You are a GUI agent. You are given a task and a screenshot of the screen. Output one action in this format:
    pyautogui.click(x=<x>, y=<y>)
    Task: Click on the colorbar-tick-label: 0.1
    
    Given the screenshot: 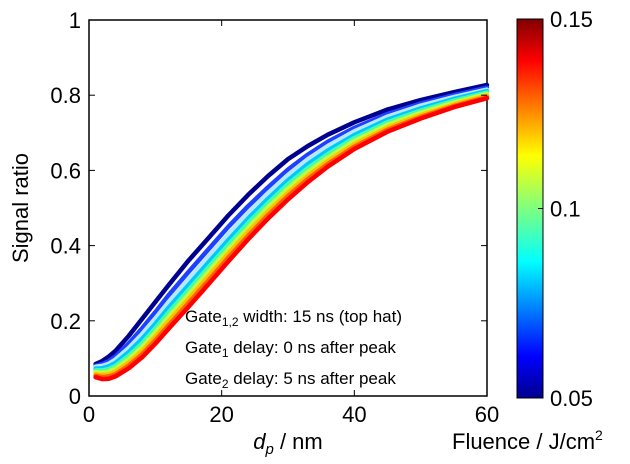 What is the action you would take?
    pyautogui.click(x=565, y=209)
    